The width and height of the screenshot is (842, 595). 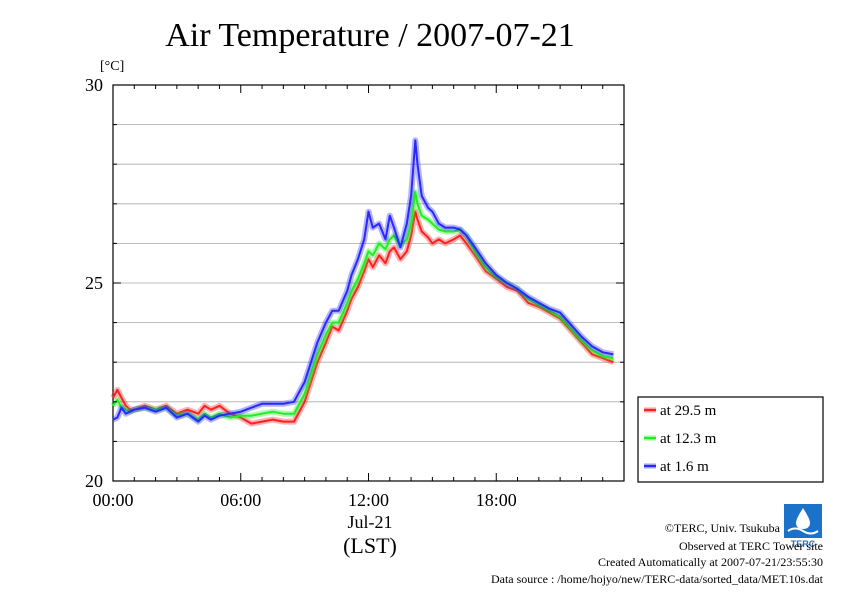 What do you see at coordinates (803, 518) in the screenshot?
I see `water-drop-icon` at bounding box center [803, 518].